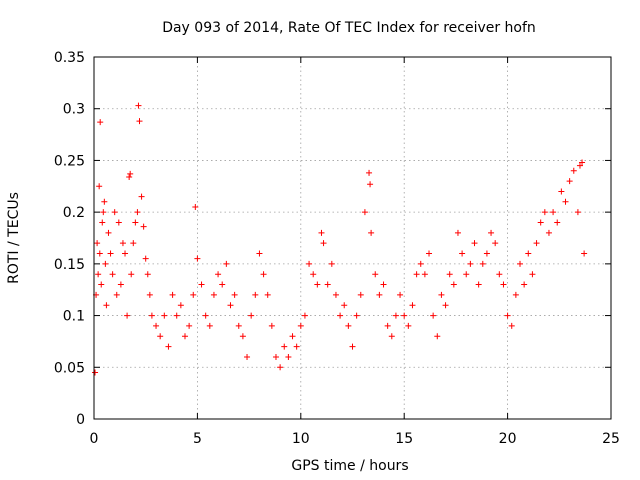 The height and width of the screenshot is (480, 640). I want to click on x-tick-label: 5, so click(197, 439).